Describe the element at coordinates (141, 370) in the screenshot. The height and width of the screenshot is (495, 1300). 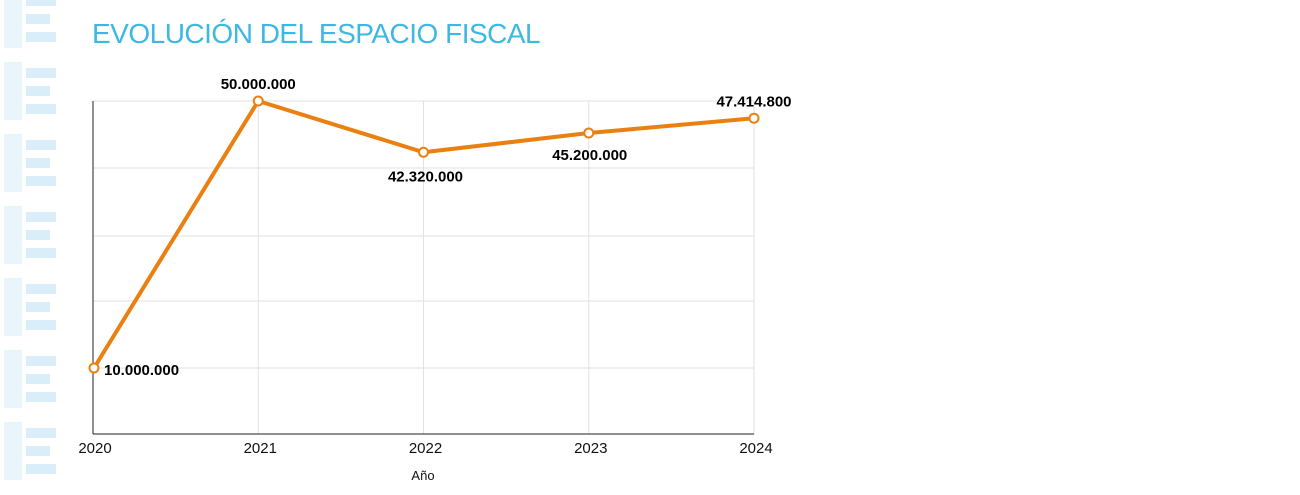
I see `data-label: 10.000.000` at that location.